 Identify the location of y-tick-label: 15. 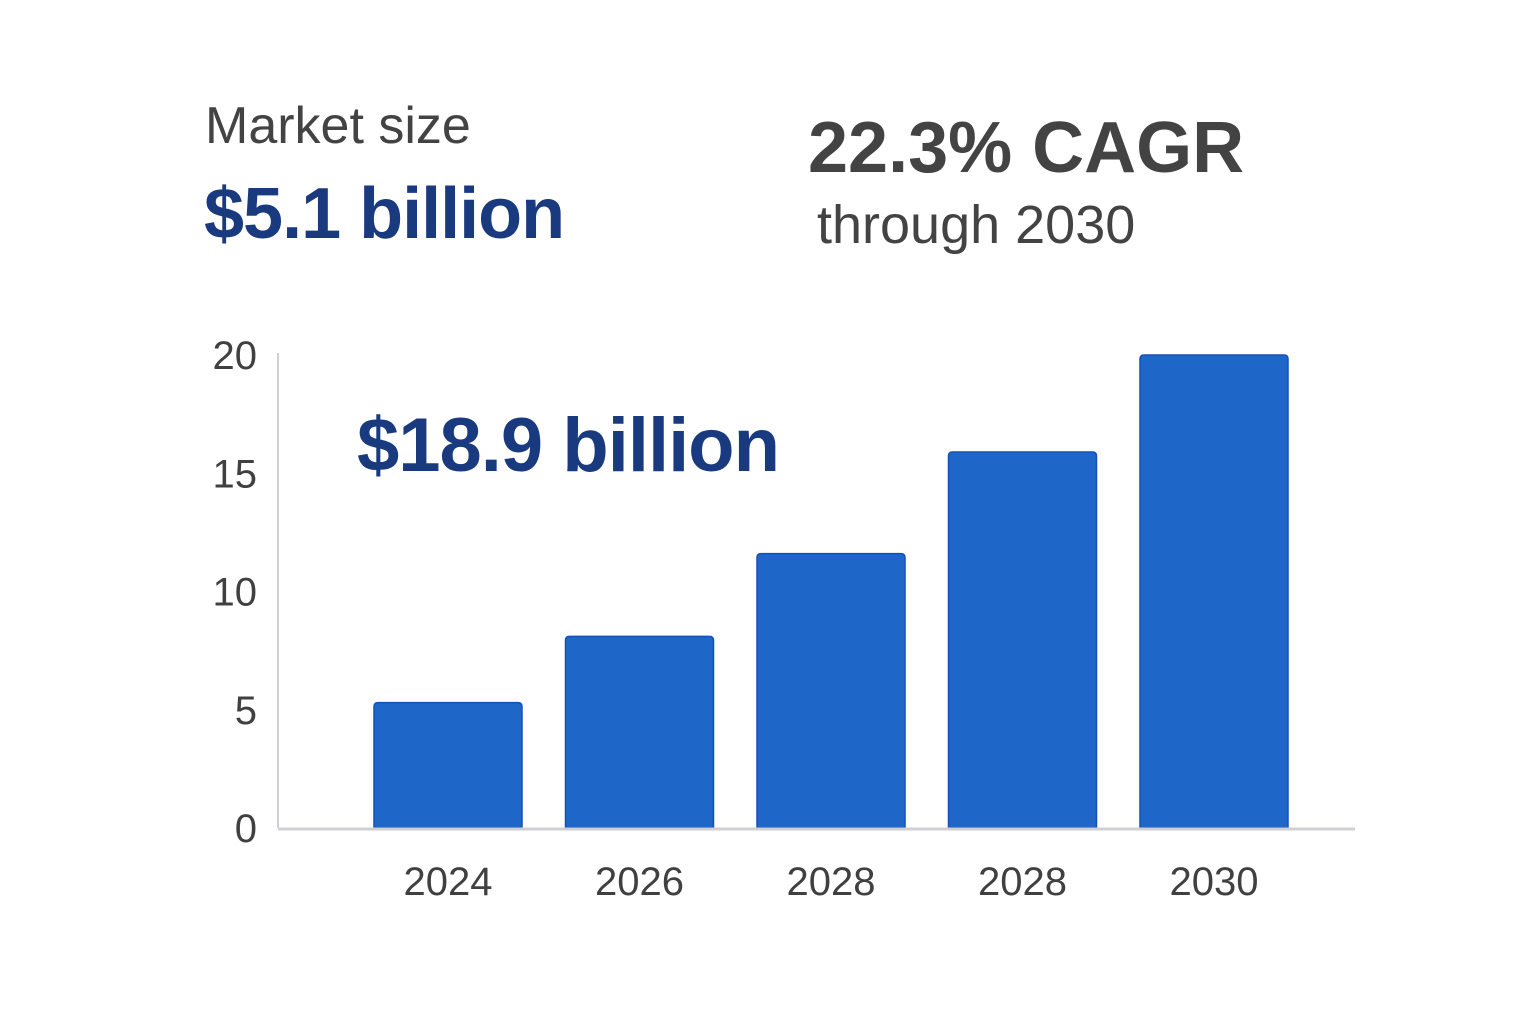
(235, 474).